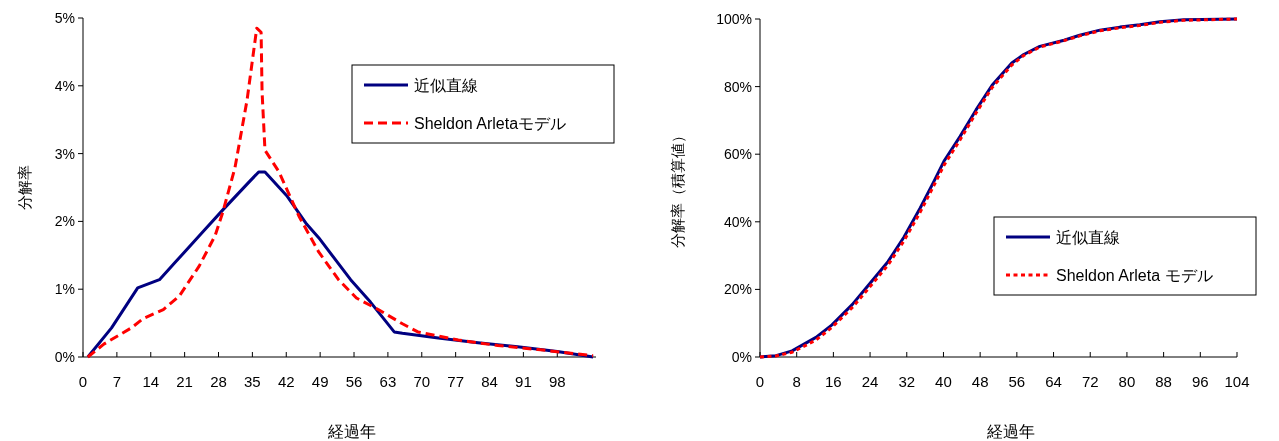  I want to click on y-axis-title: 分解率（積算値）, so click(677, 188).